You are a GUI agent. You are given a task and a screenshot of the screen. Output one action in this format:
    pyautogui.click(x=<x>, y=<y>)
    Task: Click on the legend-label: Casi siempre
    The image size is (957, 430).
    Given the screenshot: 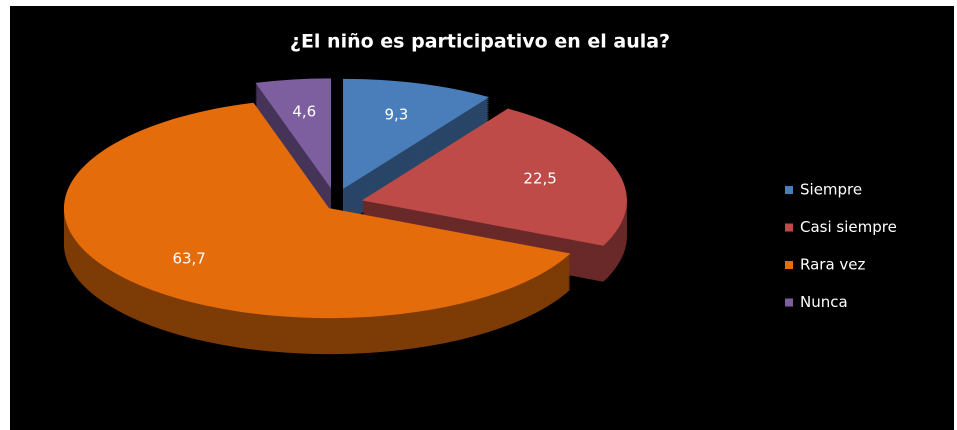 What is the action you would take?
    pyautogui.click(x=848, y=227)
    